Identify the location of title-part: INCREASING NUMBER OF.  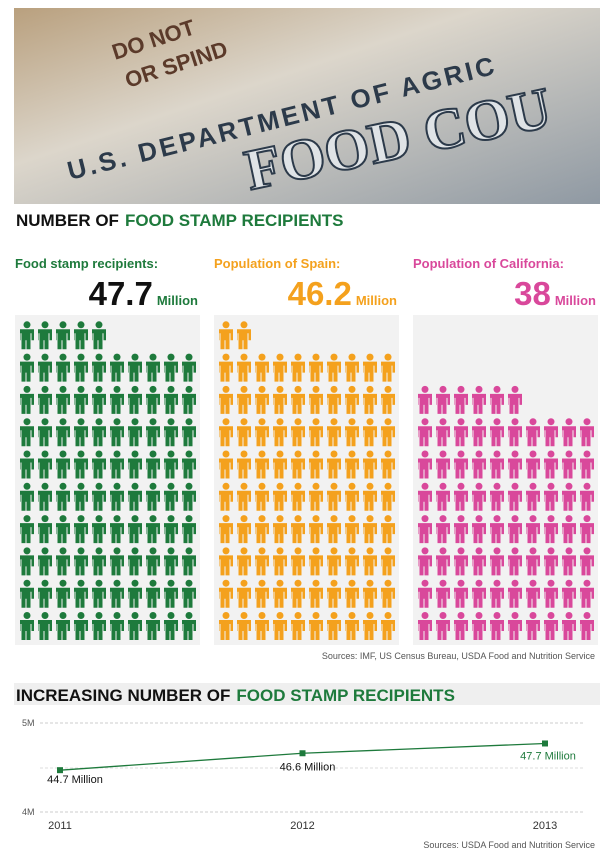
(123, 695).